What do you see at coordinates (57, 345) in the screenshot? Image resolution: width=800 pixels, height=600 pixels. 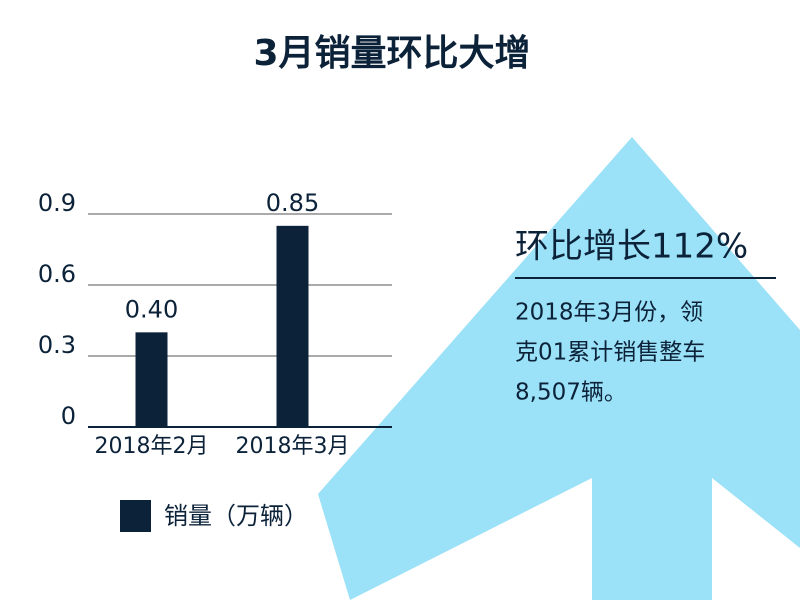 I see `y-tick-label: 0.3` at bounding box center [57, 345].